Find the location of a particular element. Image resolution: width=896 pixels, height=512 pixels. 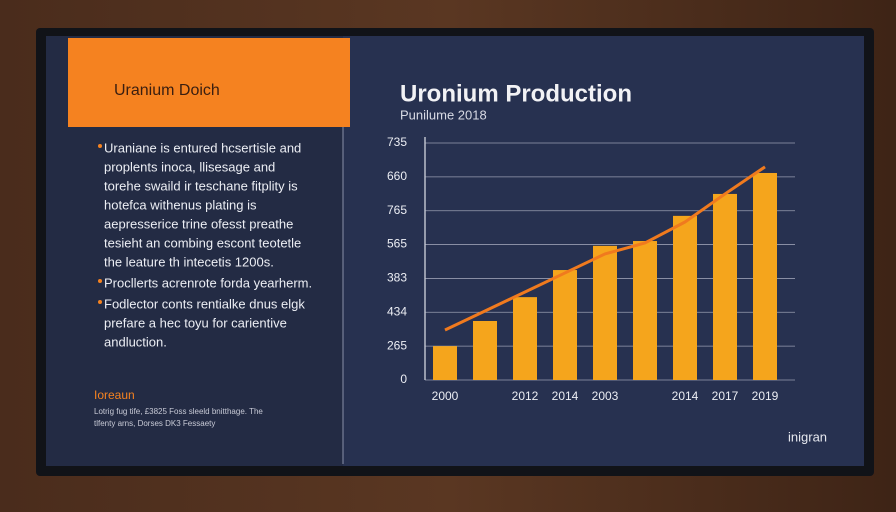

y-tick-label: 0 is located at coordinates (403, 379).